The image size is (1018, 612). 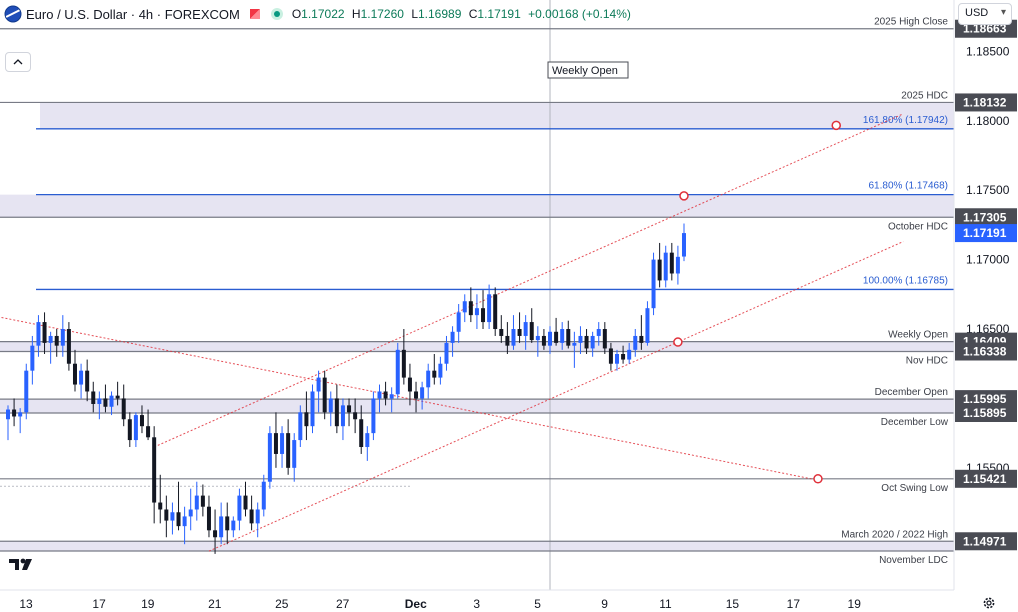 I want to click on currency-select: USD ▾, so click(x=985, y=14).